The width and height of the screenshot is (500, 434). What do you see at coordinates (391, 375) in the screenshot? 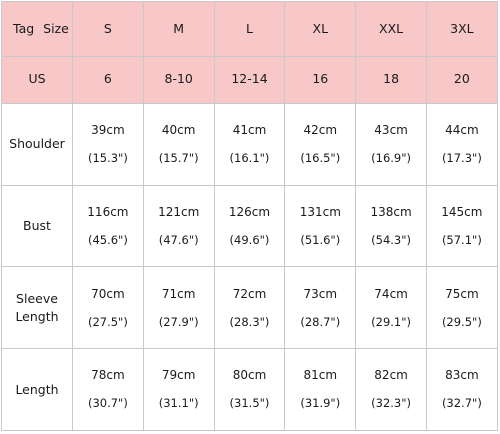
I see `cm-value: 82cm` at bounding box center [391, 375].